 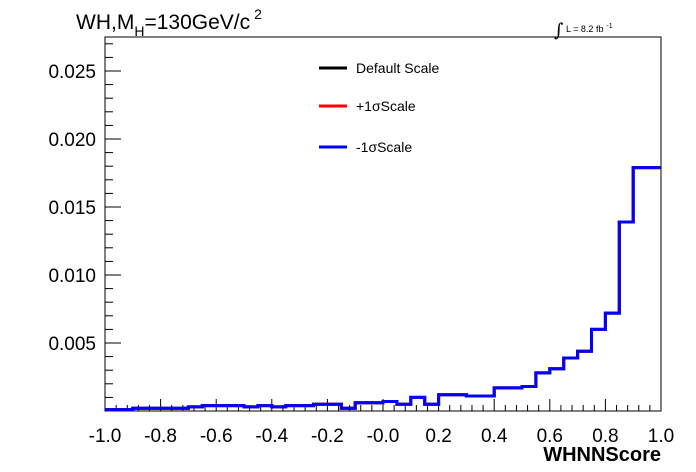 I want to click on x-axis-title: WHNNScore, so click(x=602, y=455).